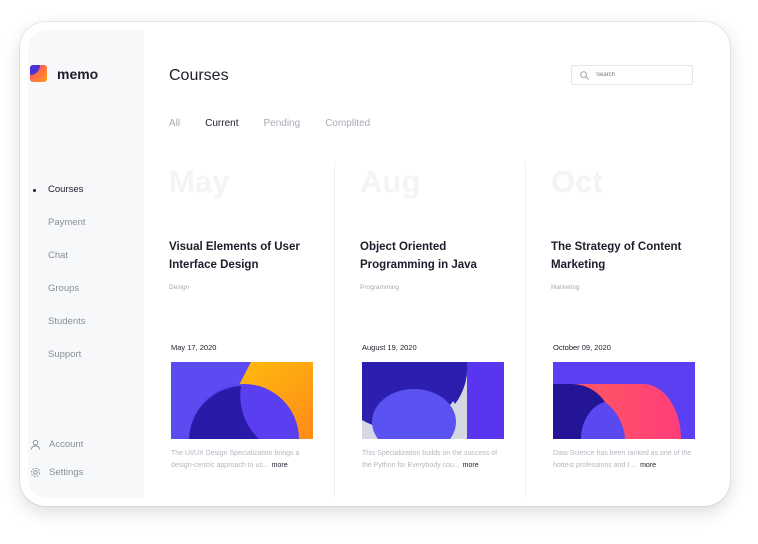 Image resolution: width=758 pixels, height=544 pixels. What do you see at coordinates (390, 181) in the screenshot?
I see `course-month: Aug` at bounding box center [390, 181].